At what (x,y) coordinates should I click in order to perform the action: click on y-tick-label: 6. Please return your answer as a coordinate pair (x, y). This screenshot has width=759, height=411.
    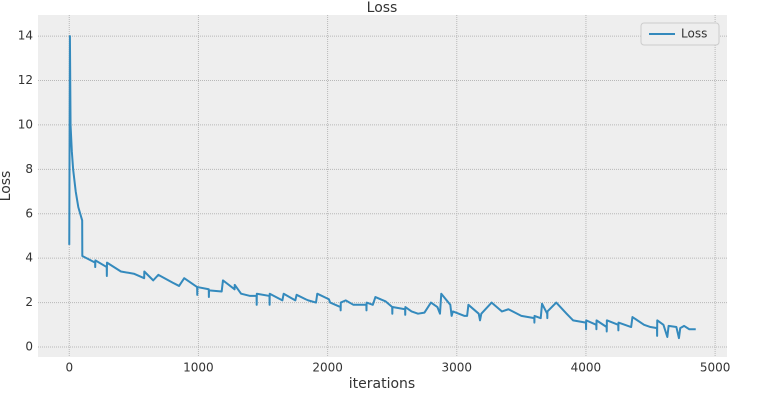
    Looking at the image, I should click on (29, 213).